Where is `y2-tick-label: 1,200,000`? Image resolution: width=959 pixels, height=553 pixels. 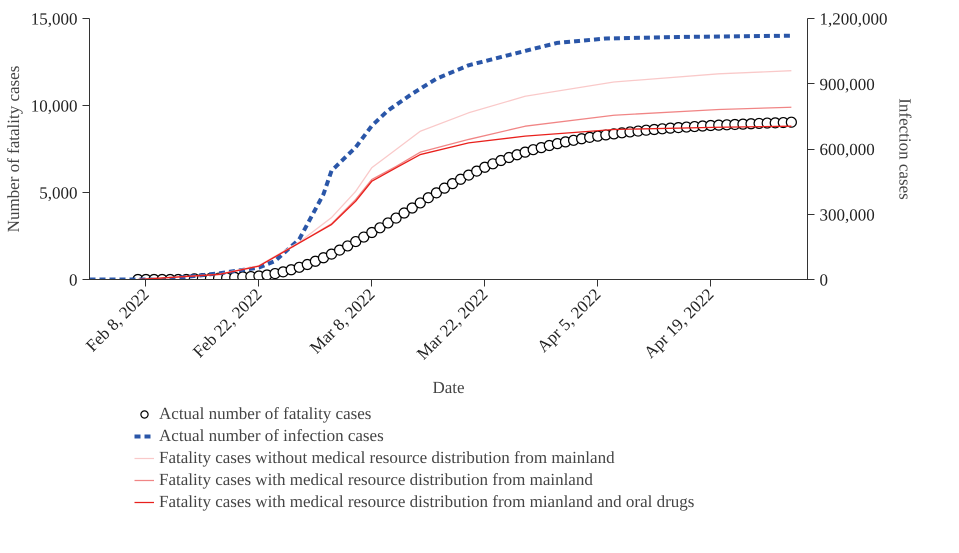
y2-tick-label: 1,200,000 is located at coordinates (854, 19).